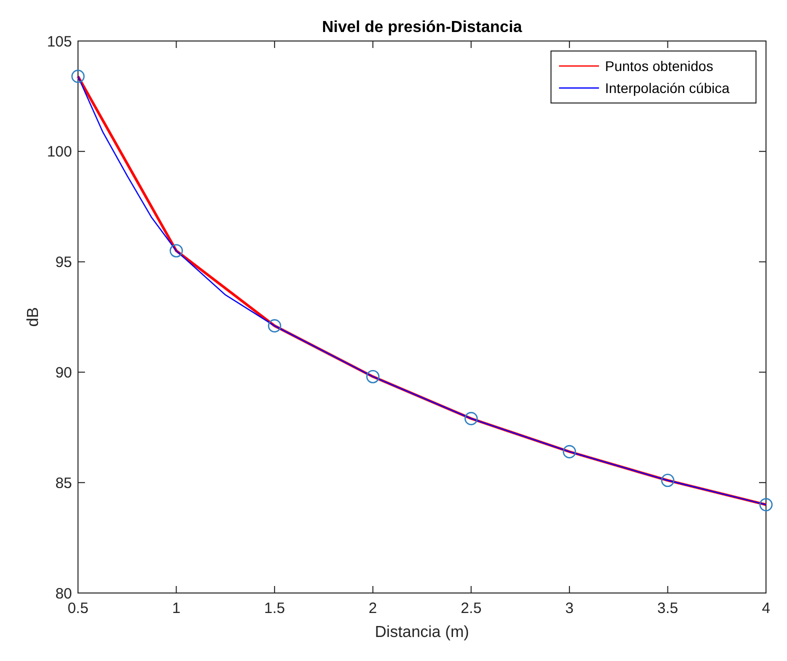 The width and height of the screenshot is (787, 661). I want to click on y-axis-title: dB, so click(33, 317).